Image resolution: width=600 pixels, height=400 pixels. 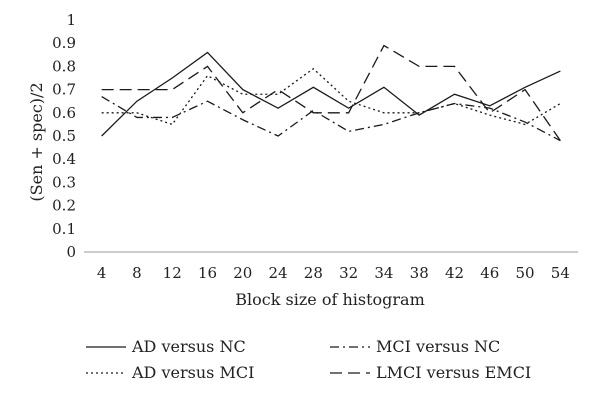 I want to click on x-axis-label: Block size of histogram, so click(x=330, y=299).